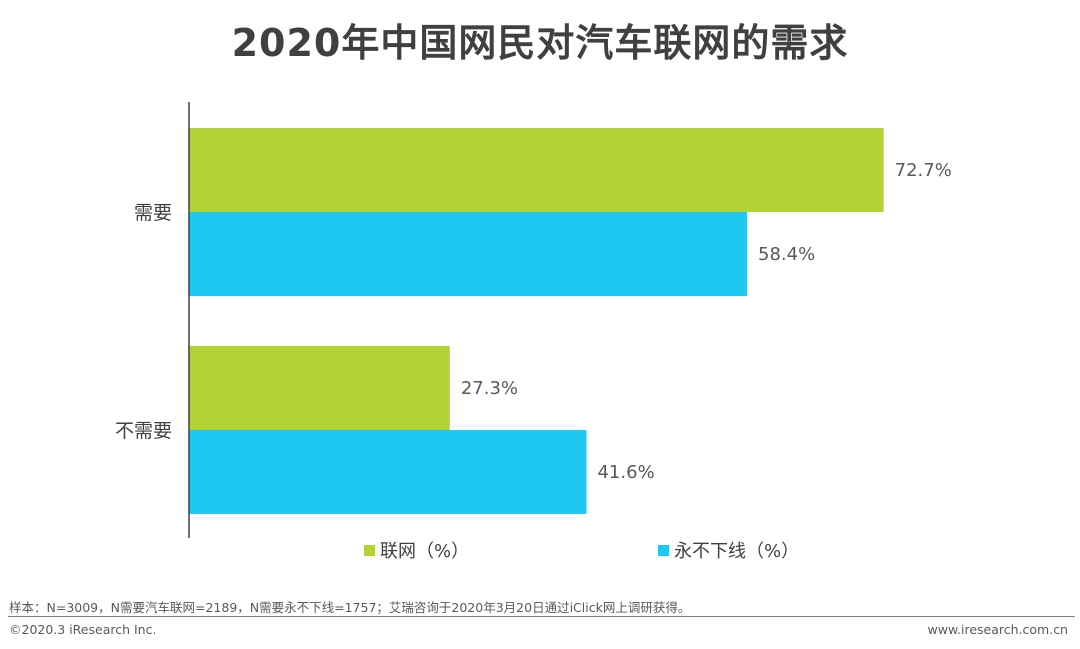 The width and height of the screenshot is (1080, 649). What do you see at coordinates (153, 213) in the screenshot?
I see `category-label: 需要` at bounding box center [153, 213].